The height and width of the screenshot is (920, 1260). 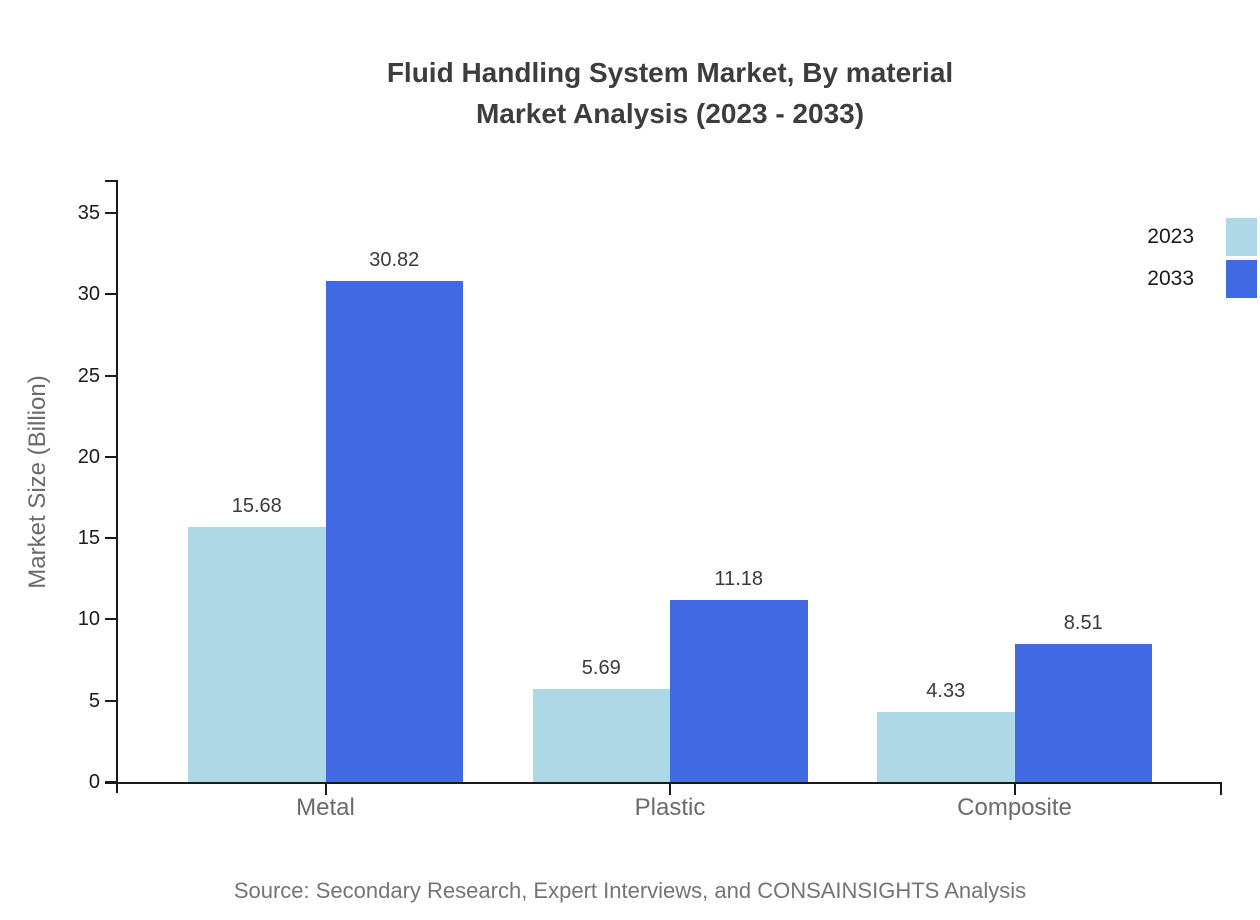 I want to click on bar-value-label: 15.68, so click(x=256, y=506).